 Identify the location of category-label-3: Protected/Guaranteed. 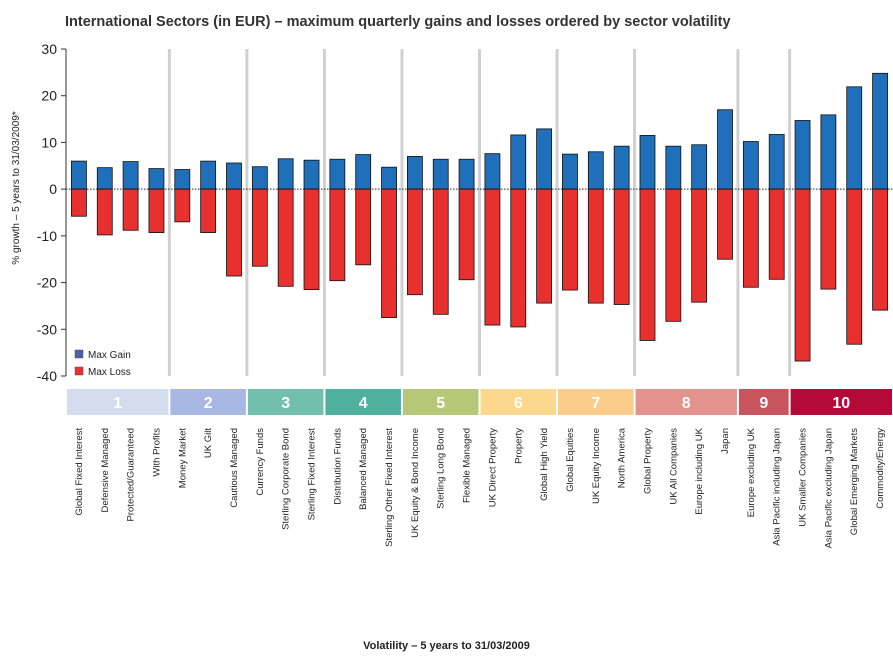
(131, 474).